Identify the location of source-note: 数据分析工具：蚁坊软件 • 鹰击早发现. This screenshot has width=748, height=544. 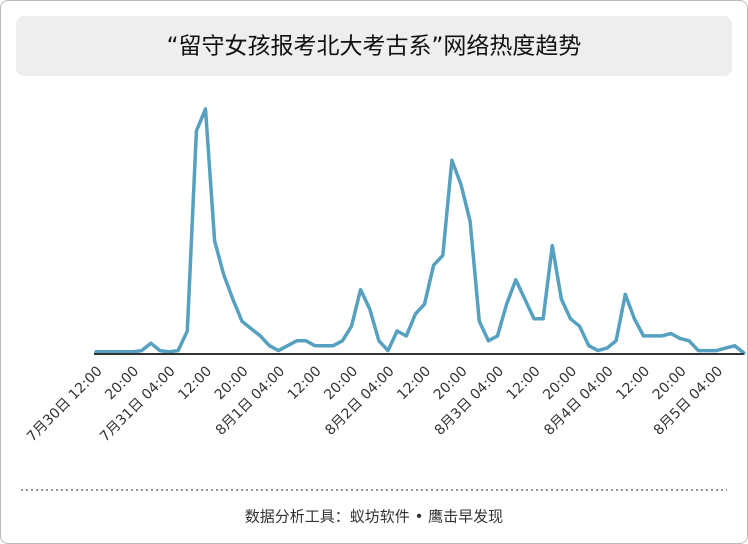
(374, 517).